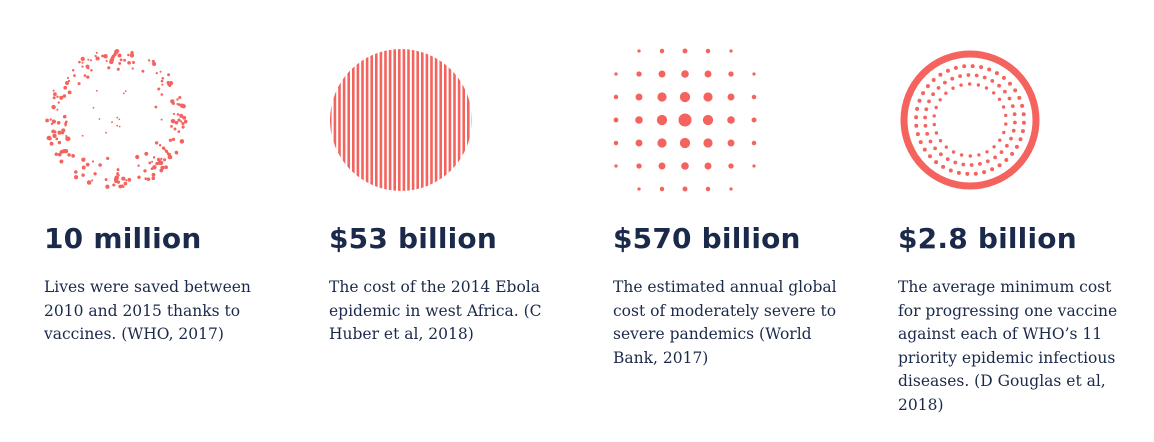 Image resolution: width=1154 pixels, height=442 pixels. What do you see at coordinates (123, 238) in the screenshot?
I see `stat-figure: 10 million` at bounding box center [123, 238].